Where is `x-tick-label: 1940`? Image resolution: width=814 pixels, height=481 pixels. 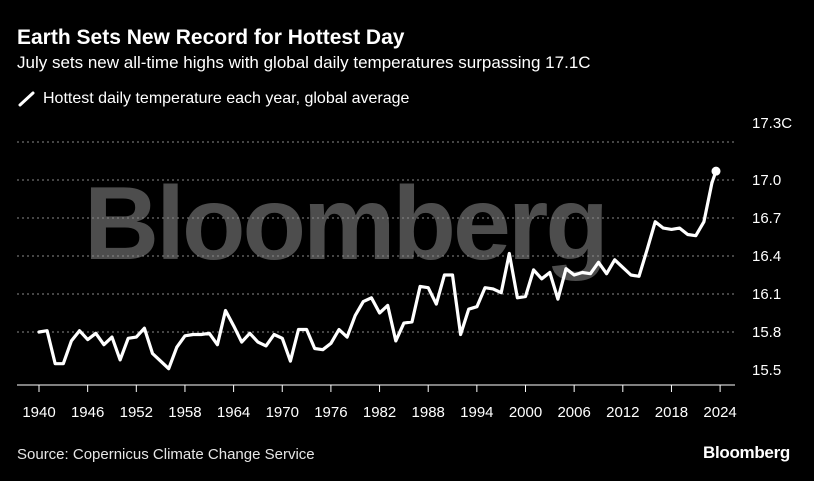 x-tick-label: 1940 is located at coordinates (38, 412).